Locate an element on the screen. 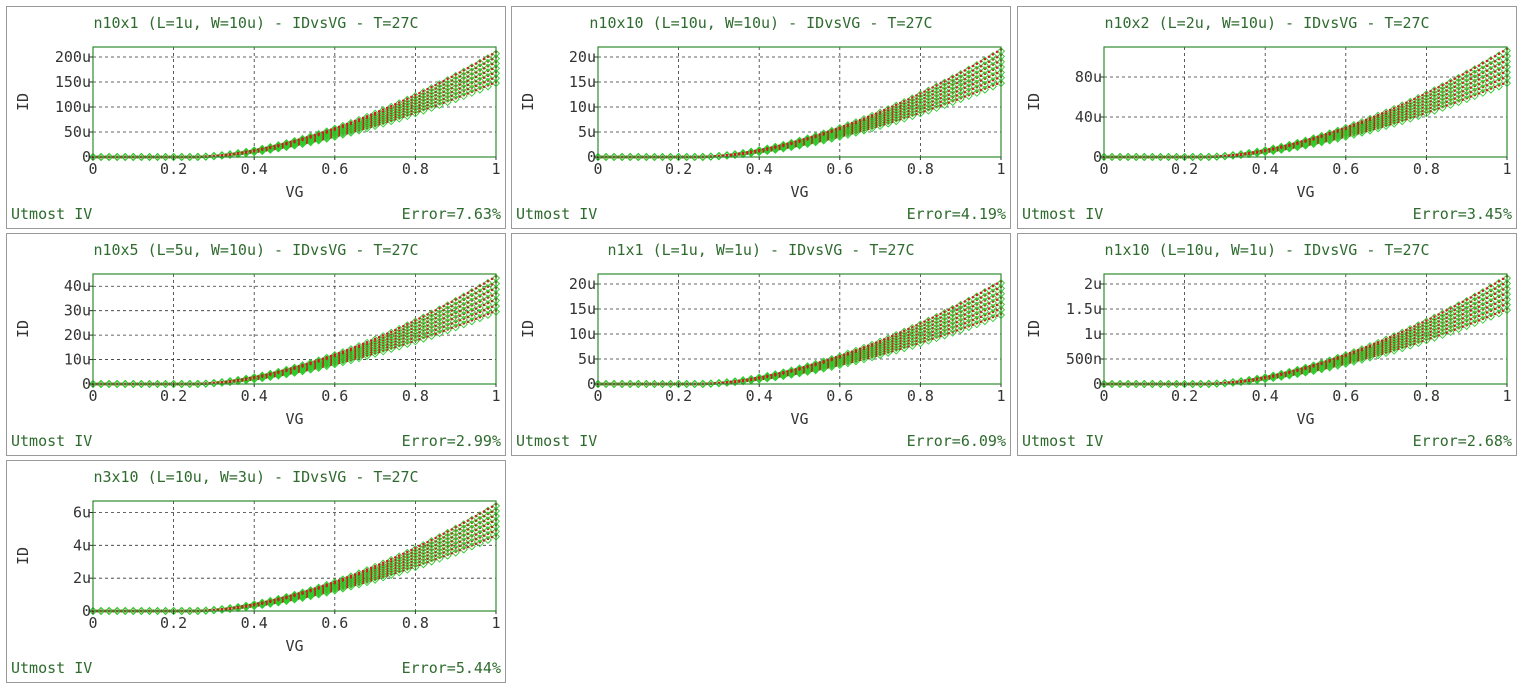  plot-frame is located at coordinates (294, 329).